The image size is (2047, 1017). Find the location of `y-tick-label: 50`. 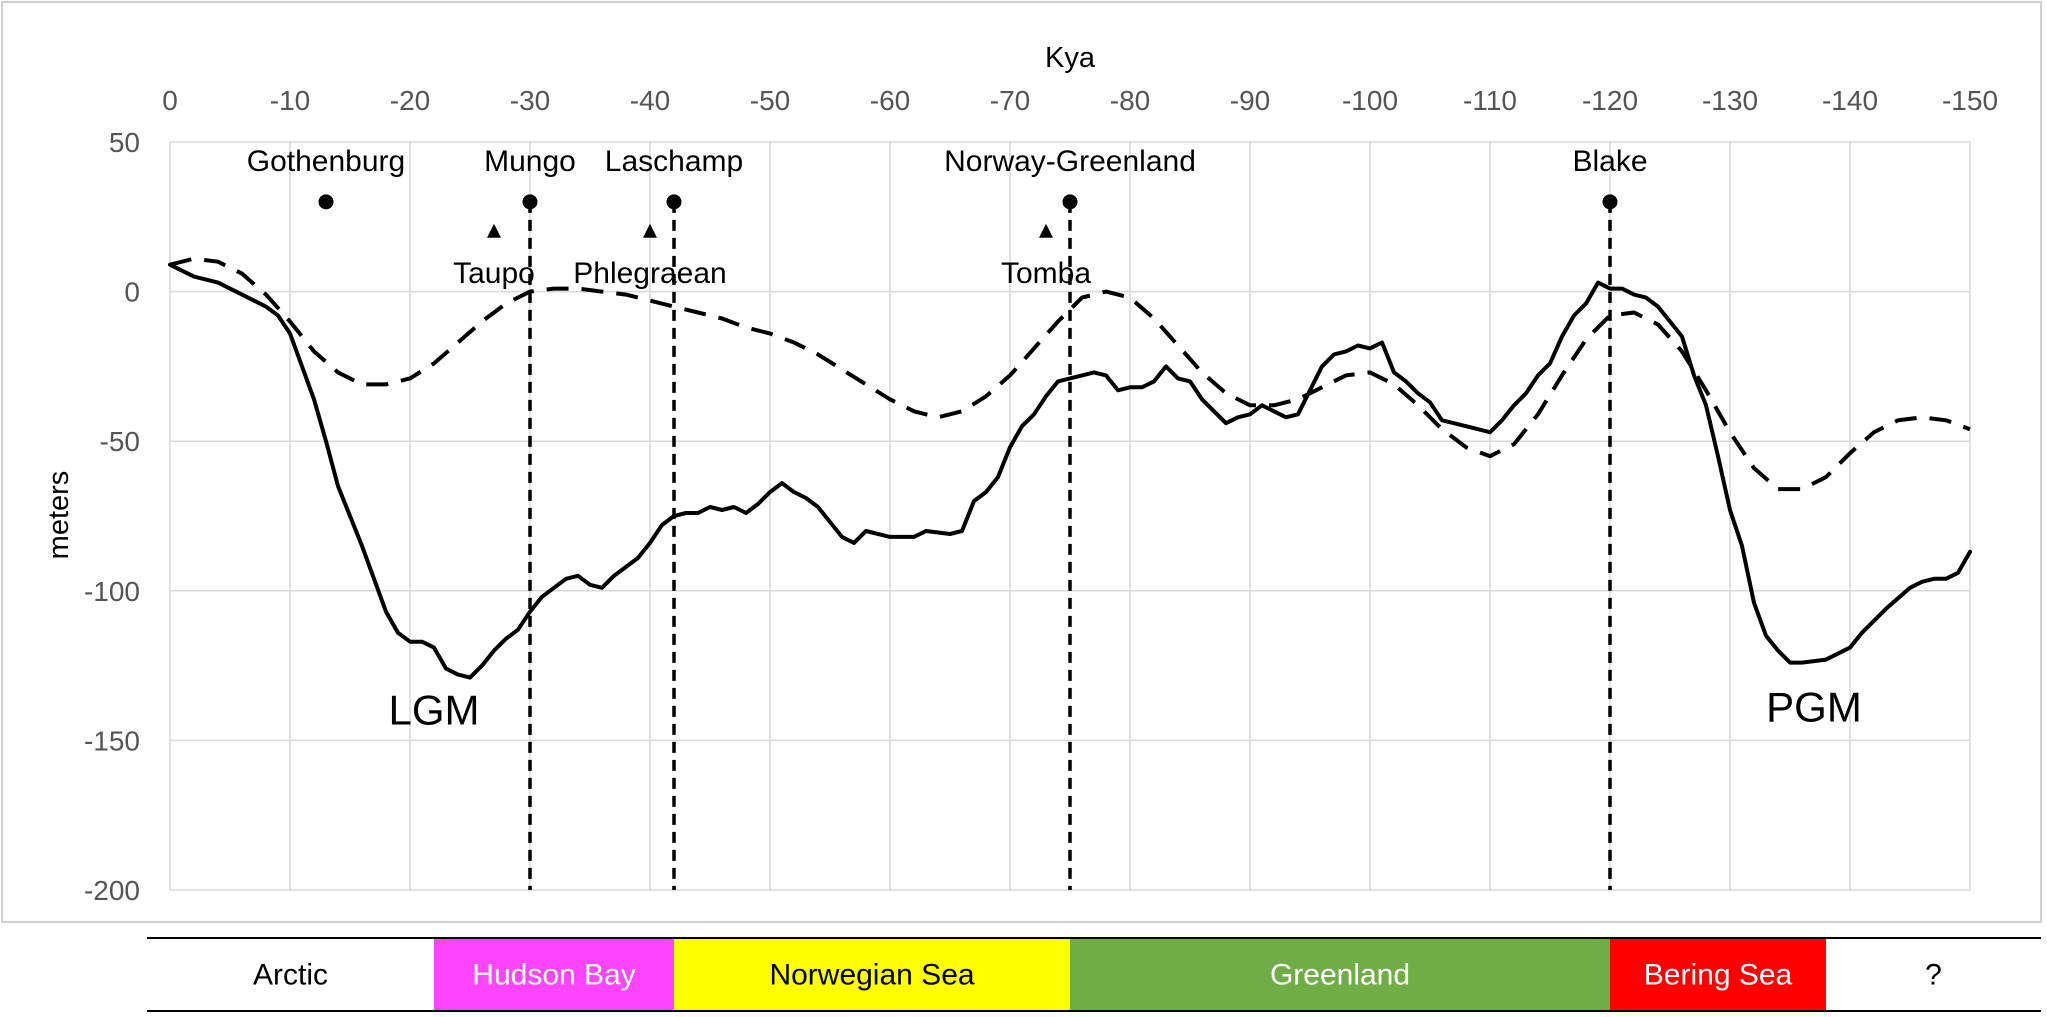

y-tick-label: 50 is located at coordinates (124, 142).